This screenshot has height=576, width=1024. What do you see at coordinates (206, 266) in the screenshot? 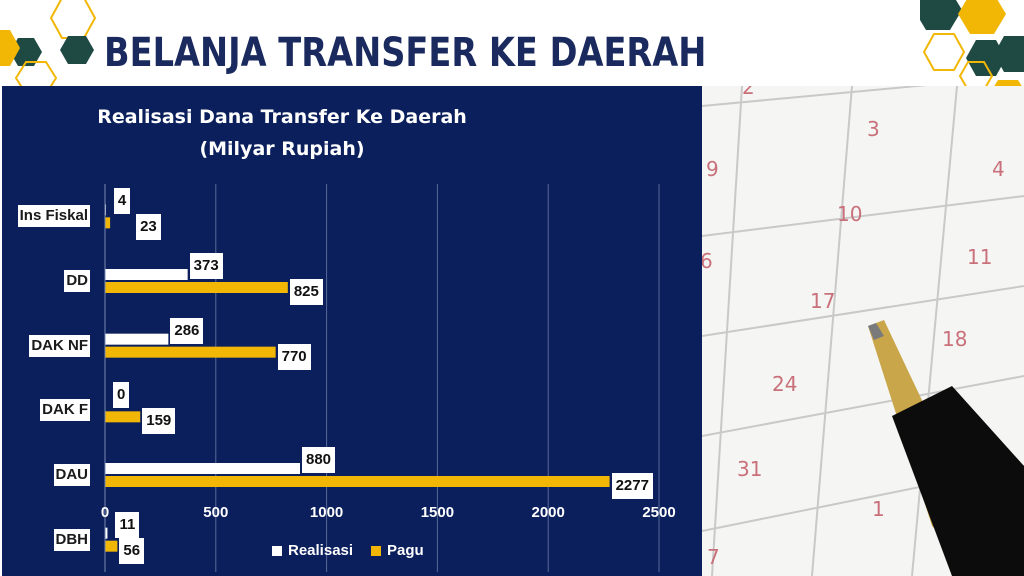
I see `data-label-realisasi: 373` at bounding box center [206, 266].